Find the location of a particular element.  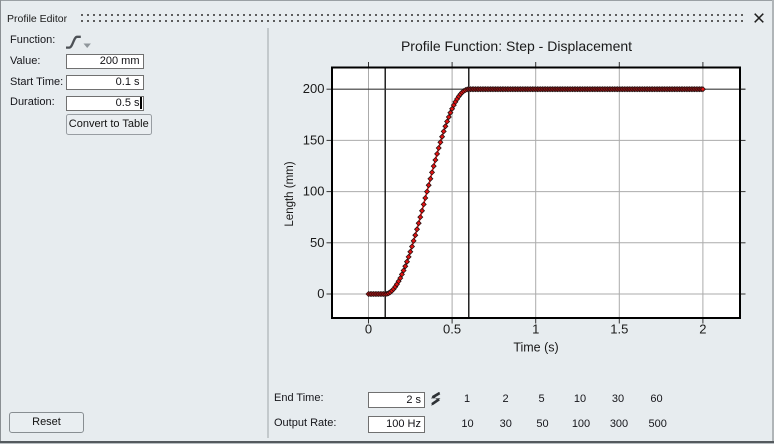

svg-text:Profile Function: Step - Displ: Profile Function: Step - Displacement is located at coordinates (516, 46).